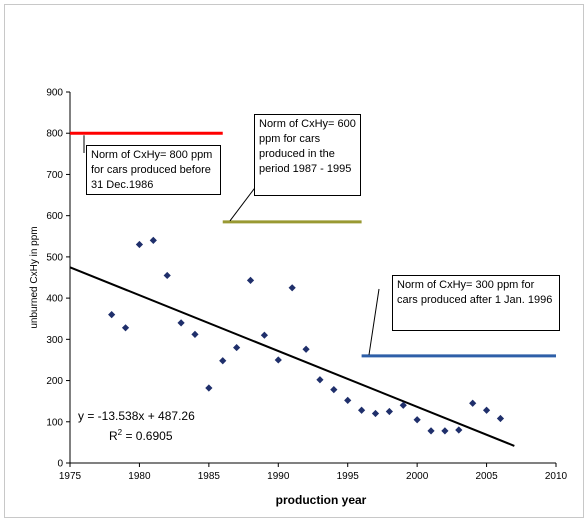 This screenshot has height=522, width=588. I want to click on x-tick-label: 1990, so click(278, 476).